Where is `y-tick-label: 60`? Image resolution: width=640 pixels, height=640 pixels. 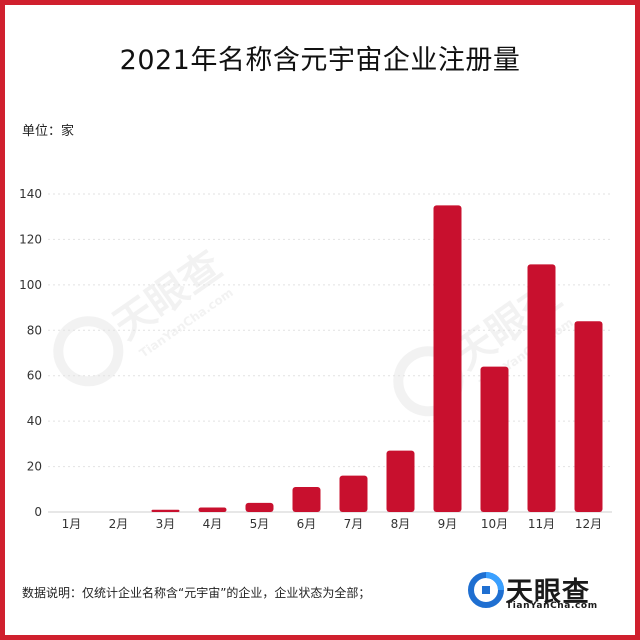
y-tick-label: 60 is located at coordinates (34, 376).